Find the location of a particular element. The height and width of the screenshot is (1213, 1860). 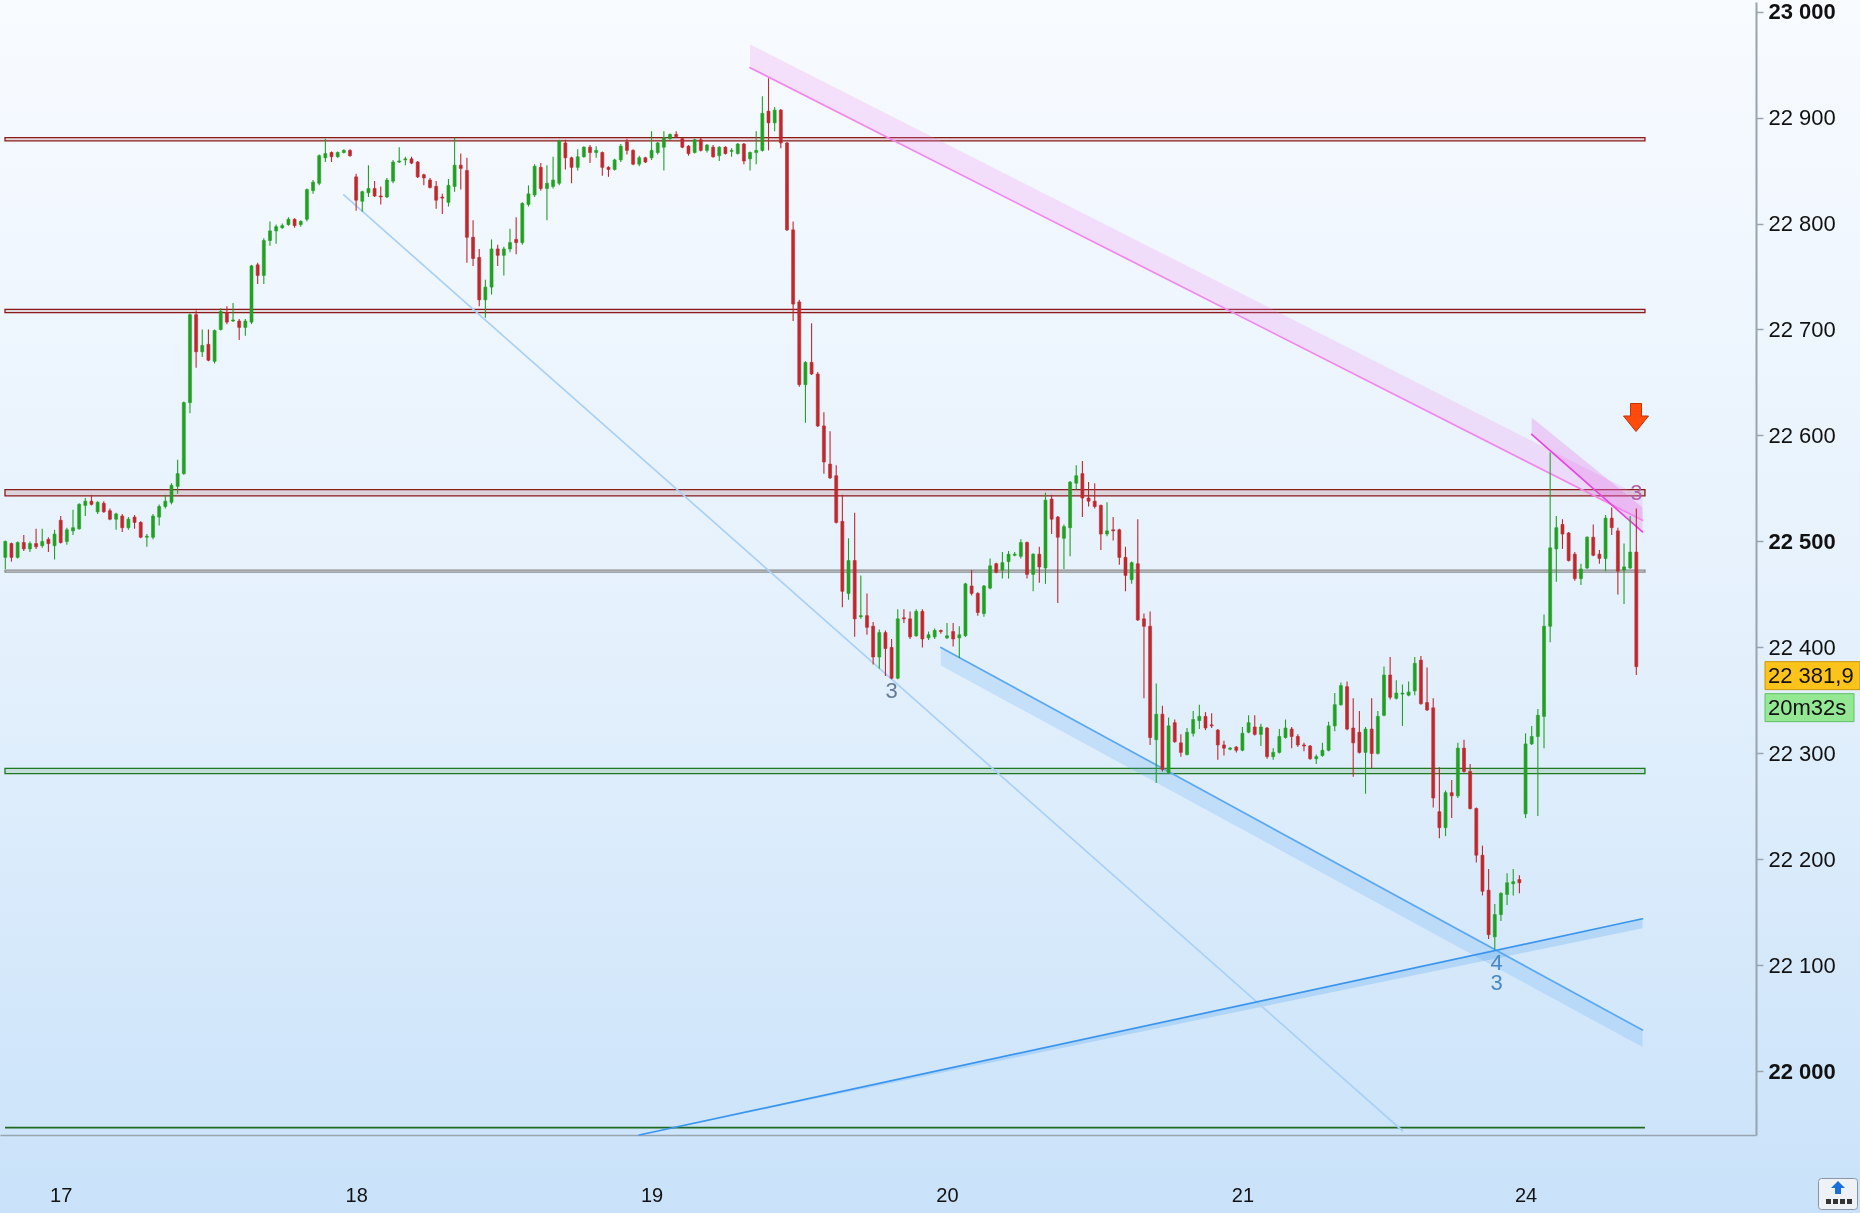

x-tick-label: 19 is located at coordinates (652, 1194).